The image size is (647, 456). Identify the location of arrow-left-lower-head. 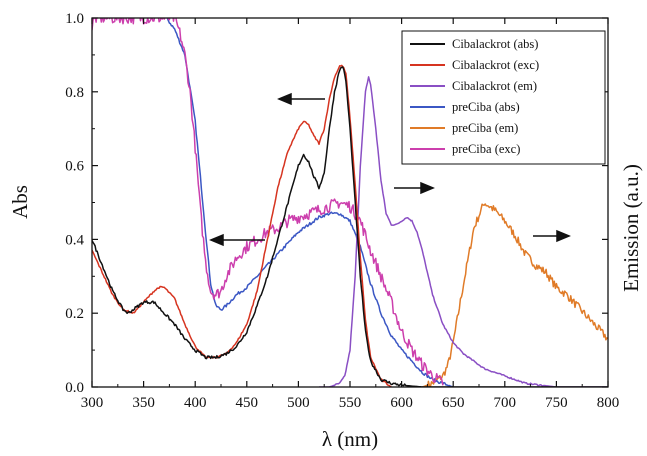
(217, 240).